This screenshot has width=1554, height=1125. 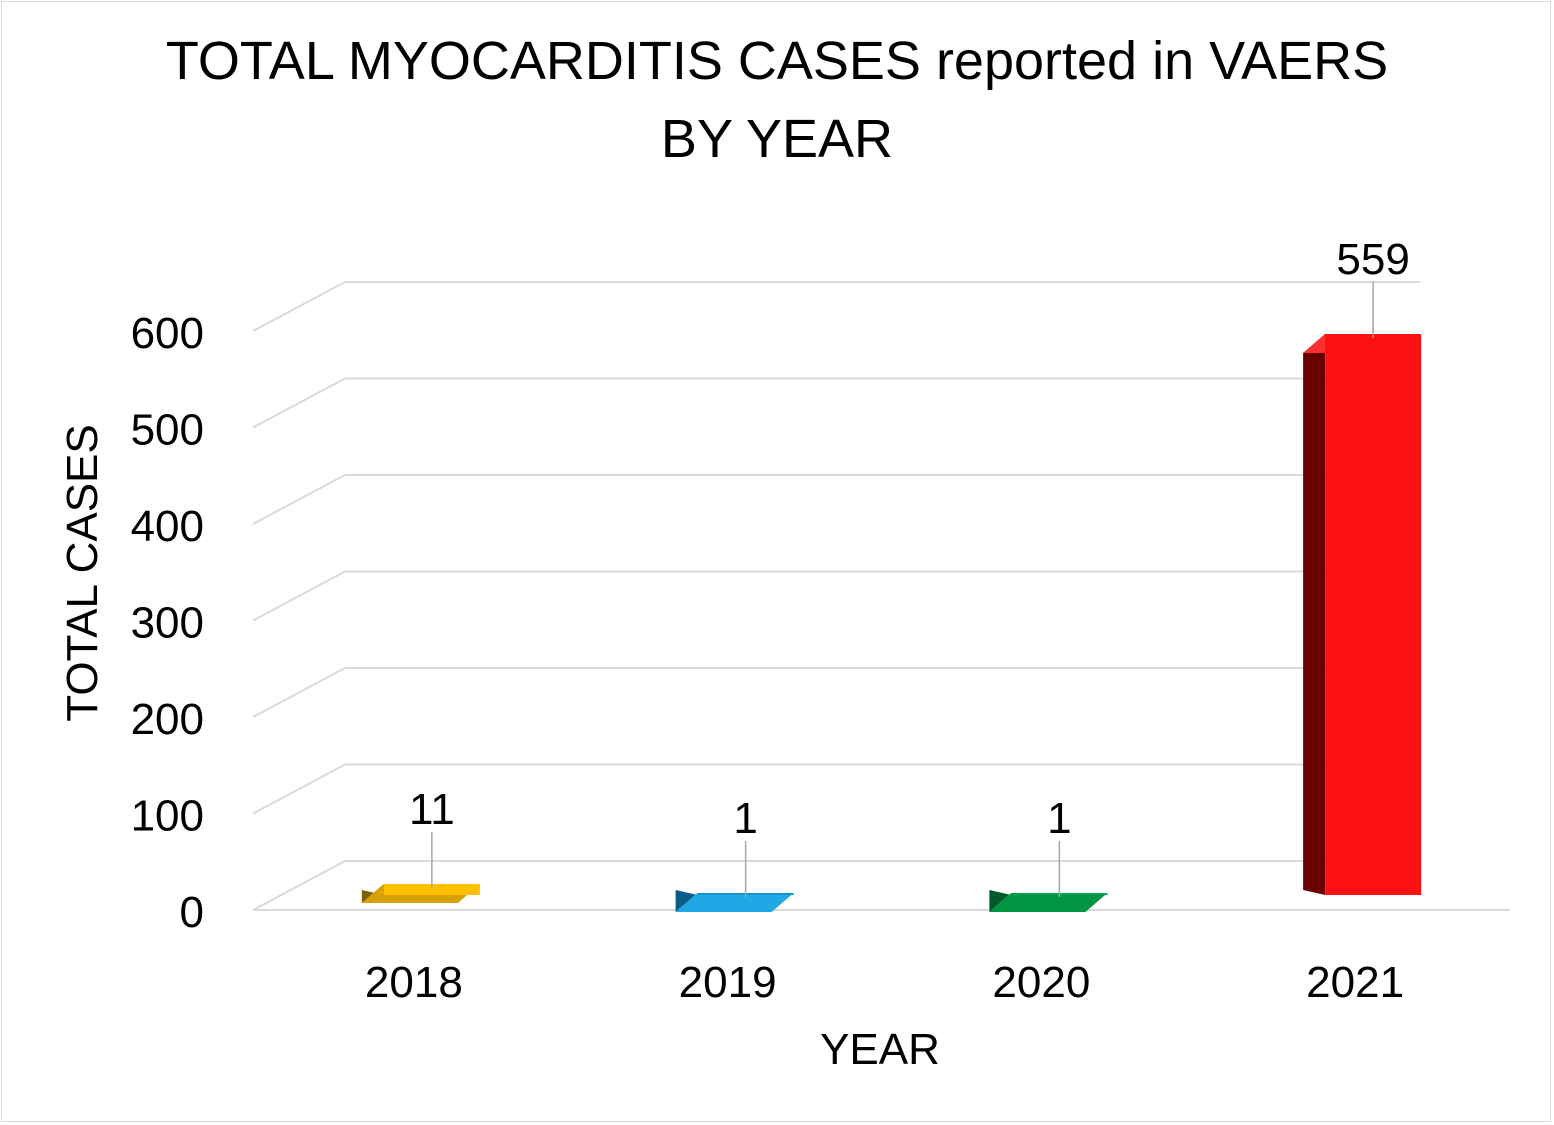 What do you see at coordinates (167, 430) in the screenshot?
I see `y-tick-label: 500` at bounding box center [167, 430].